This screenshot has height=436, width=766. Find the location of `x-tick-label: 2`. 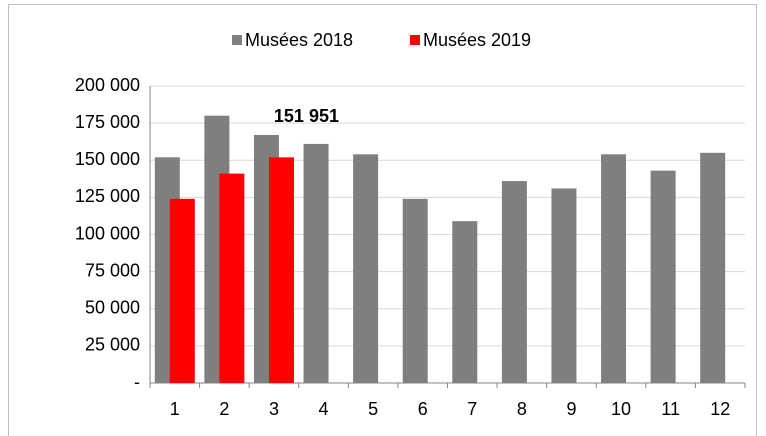

x-tick-label: 2 is located at coordinates (224, 409).